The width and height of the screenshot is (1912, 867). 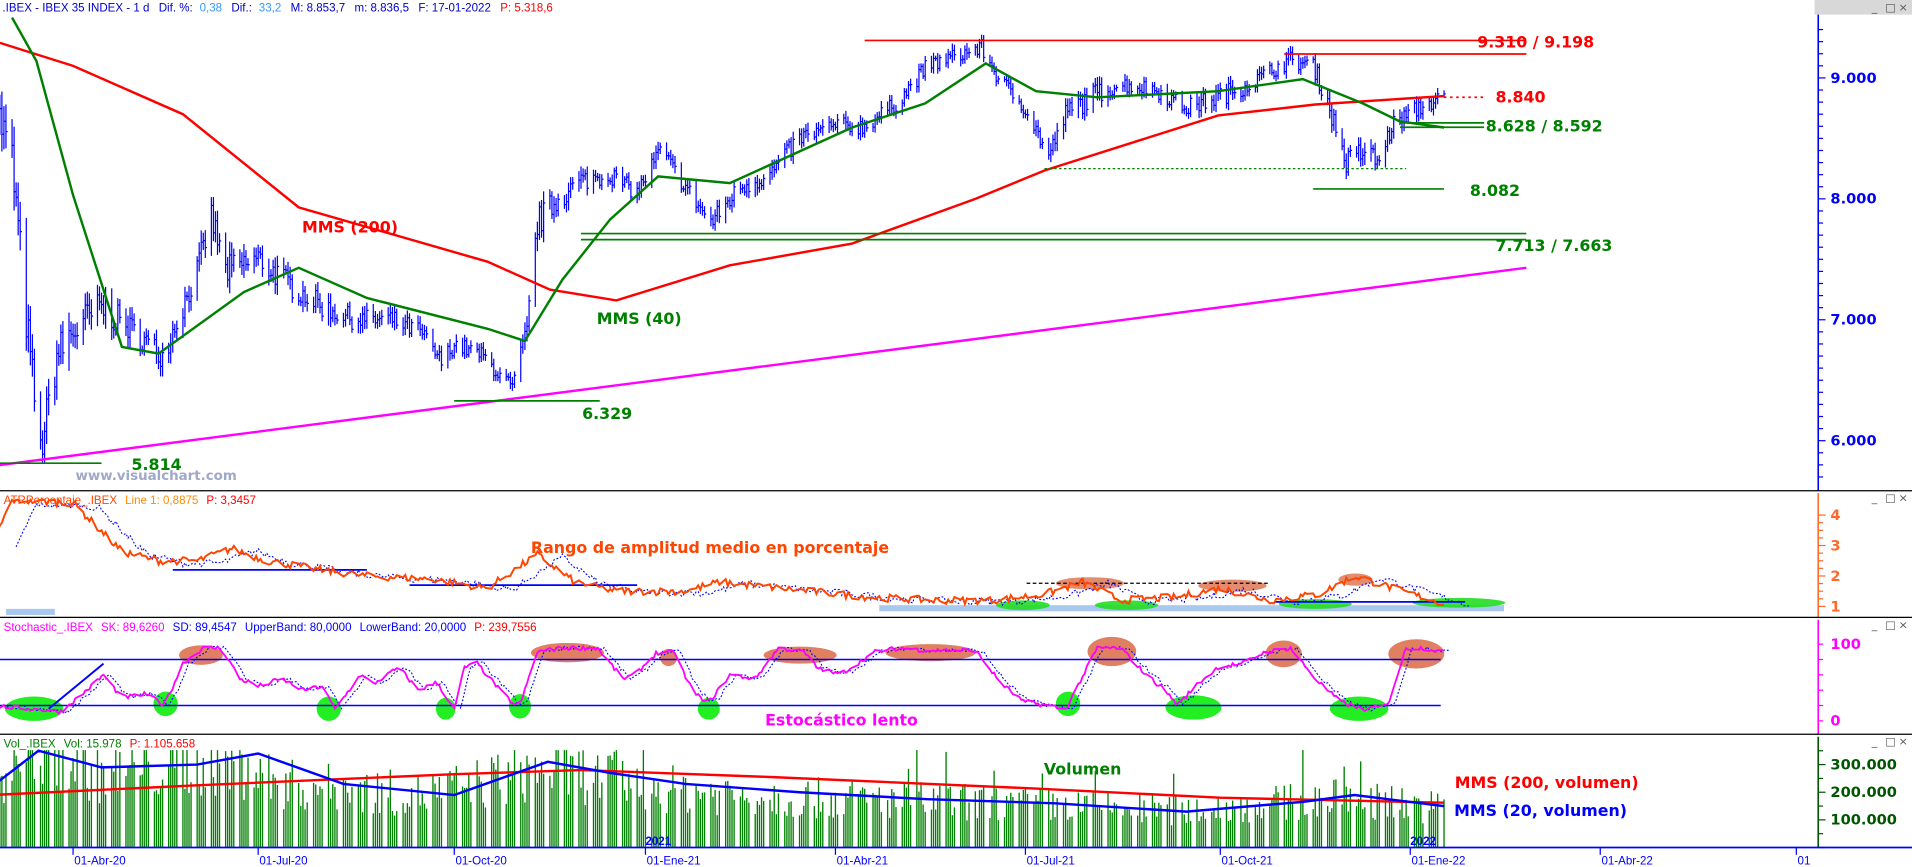 What do you see at coordinates (270, 9) in the screenshot?
I see `dif-value: 33,2` at bounding box center [270, 9].